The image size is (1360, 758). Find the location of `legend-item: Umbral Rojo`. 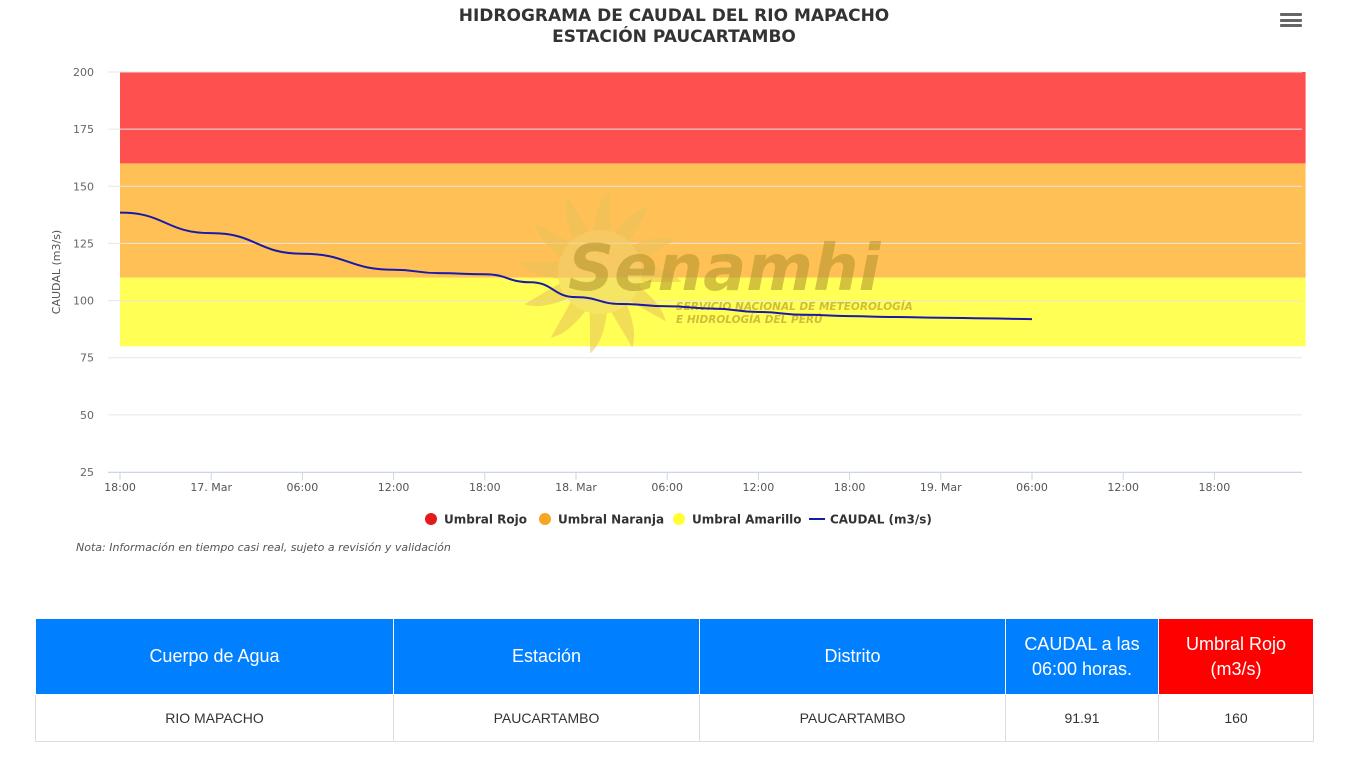

legend-item: Umbral Rojo is located at coordinates (476, 520).